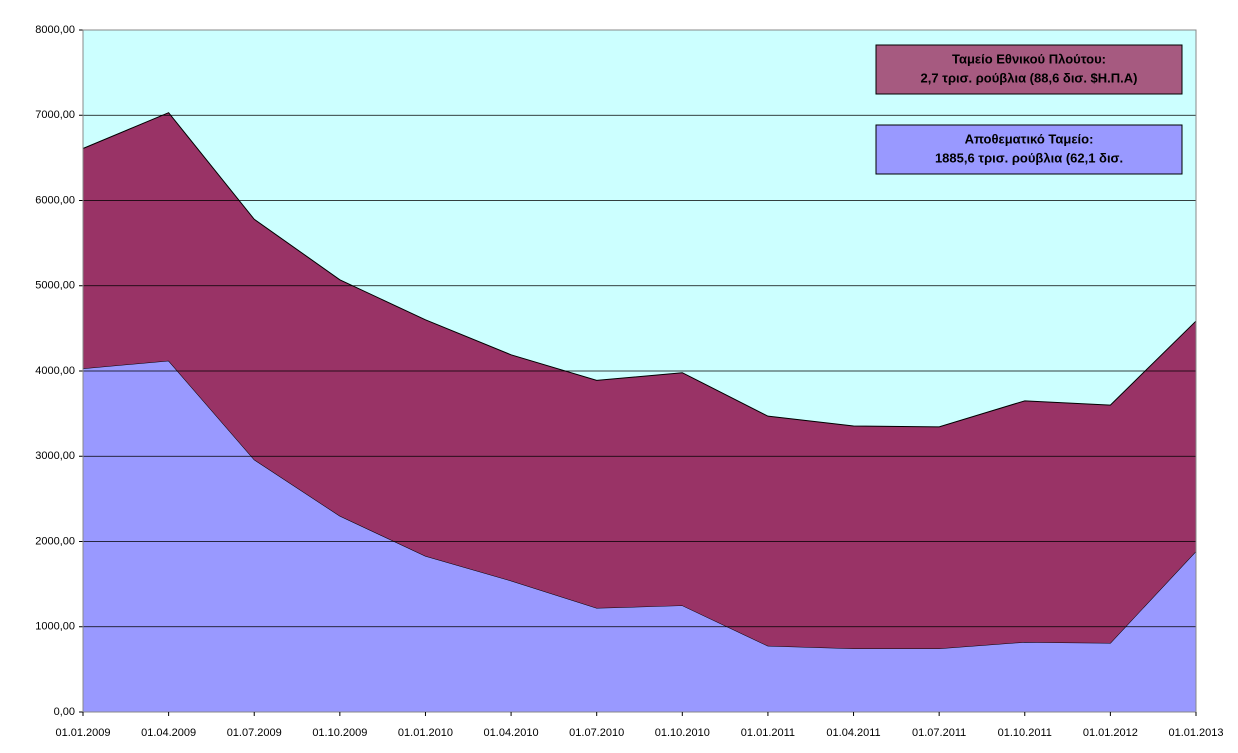 Image resolution: width=1238 pixels, height=753 pixels. I want to click on legend-note: 2,7 τρισ. ρούβλια (88,6 δισ. $Η.Π.Α), so click(1029, 77).